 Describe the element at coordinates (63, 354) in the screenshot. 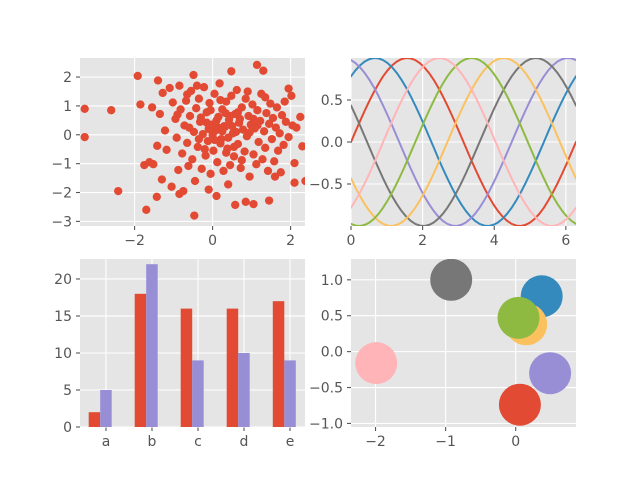

I see `y-tick-label: 10` at that location.